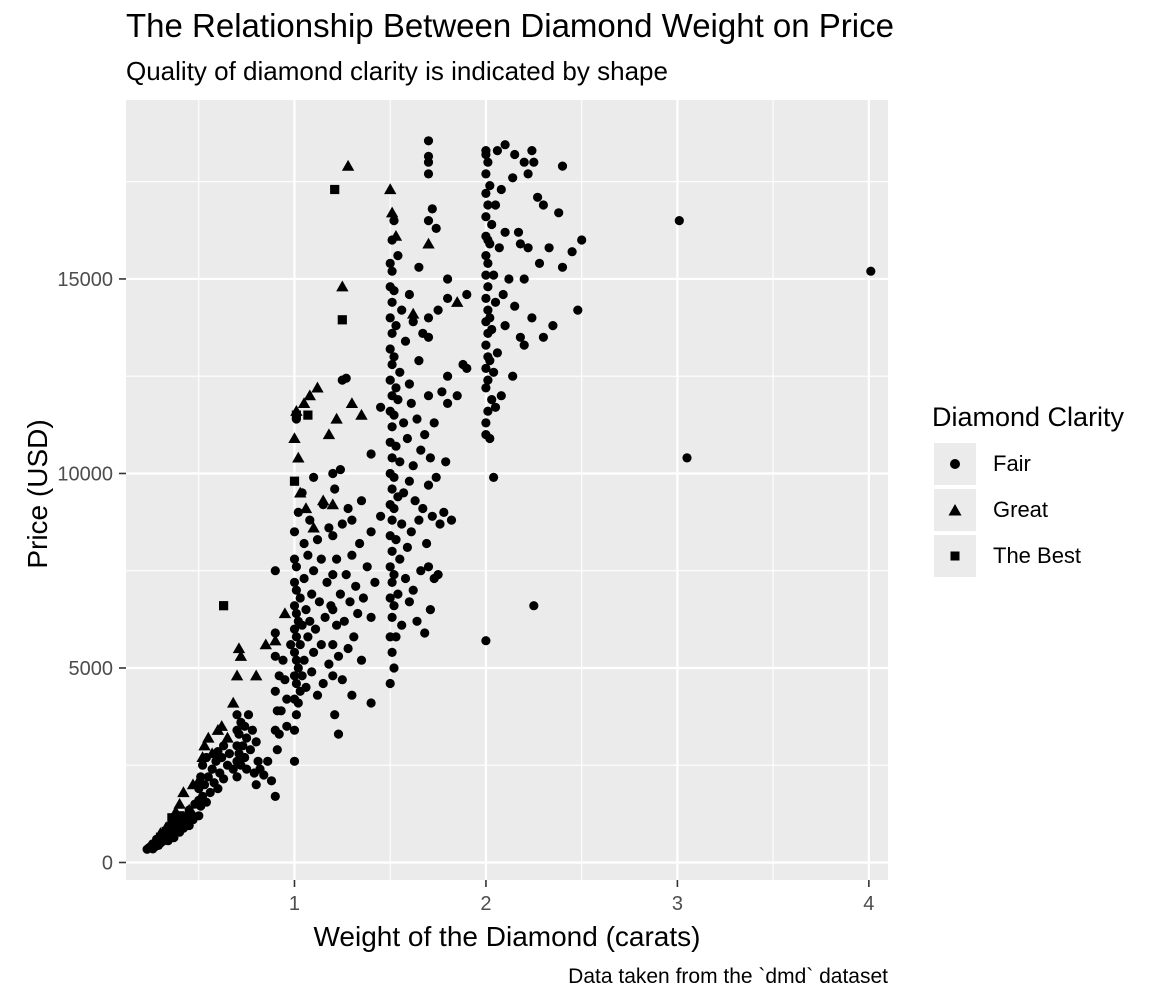 Image resolution: width=1166 pixels, height=1002 pixels. What do you see at coordinates (507, 936) in the screenshot?
I see `x-axis-title: Weight of the Diamond (carats)` at bounding box center [507, 936].